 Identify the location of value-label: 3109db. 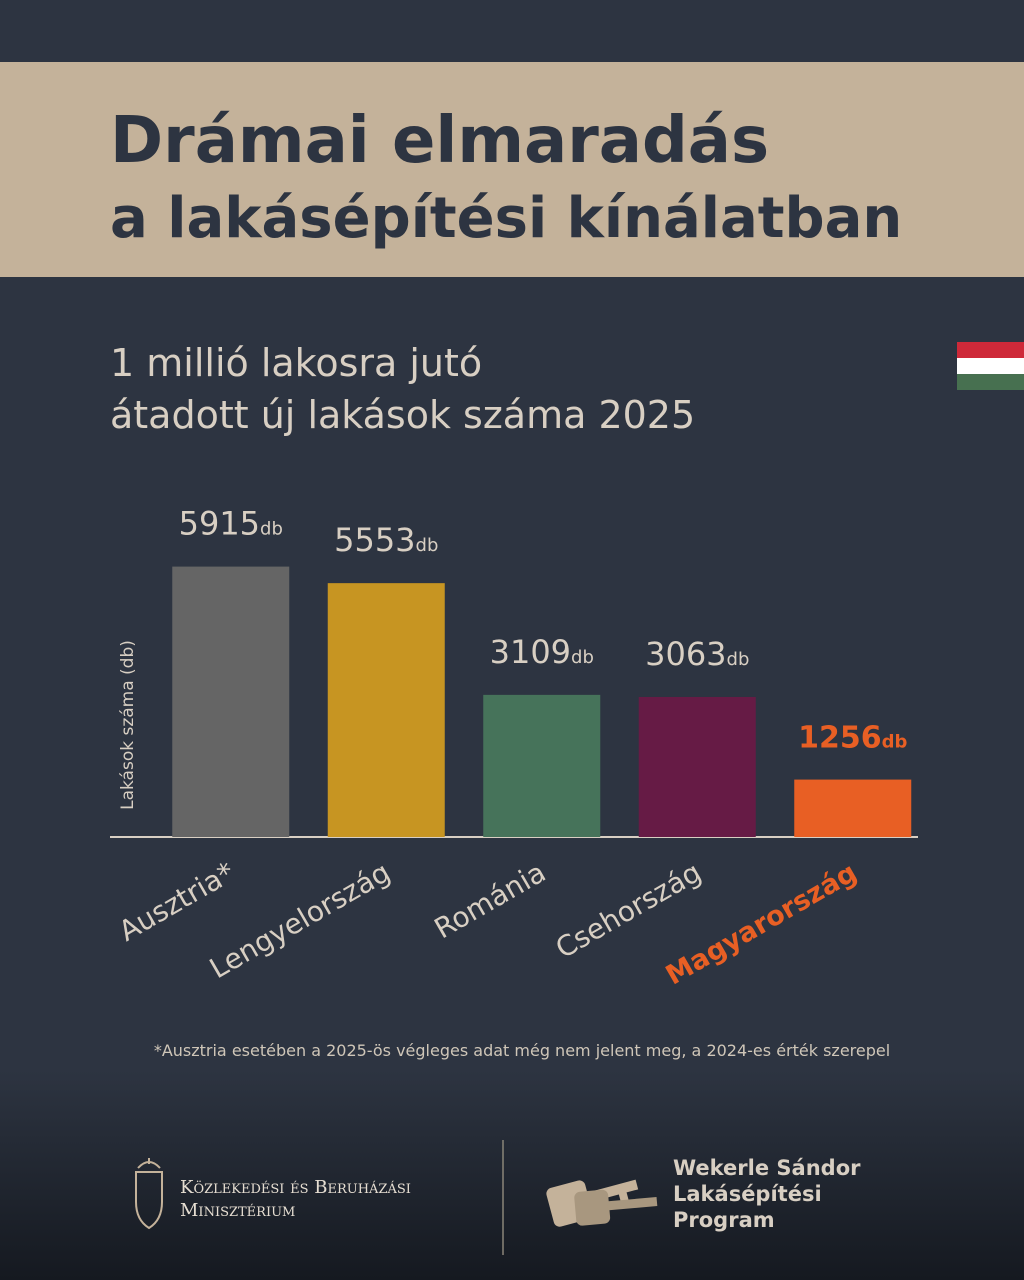
(542, 652).